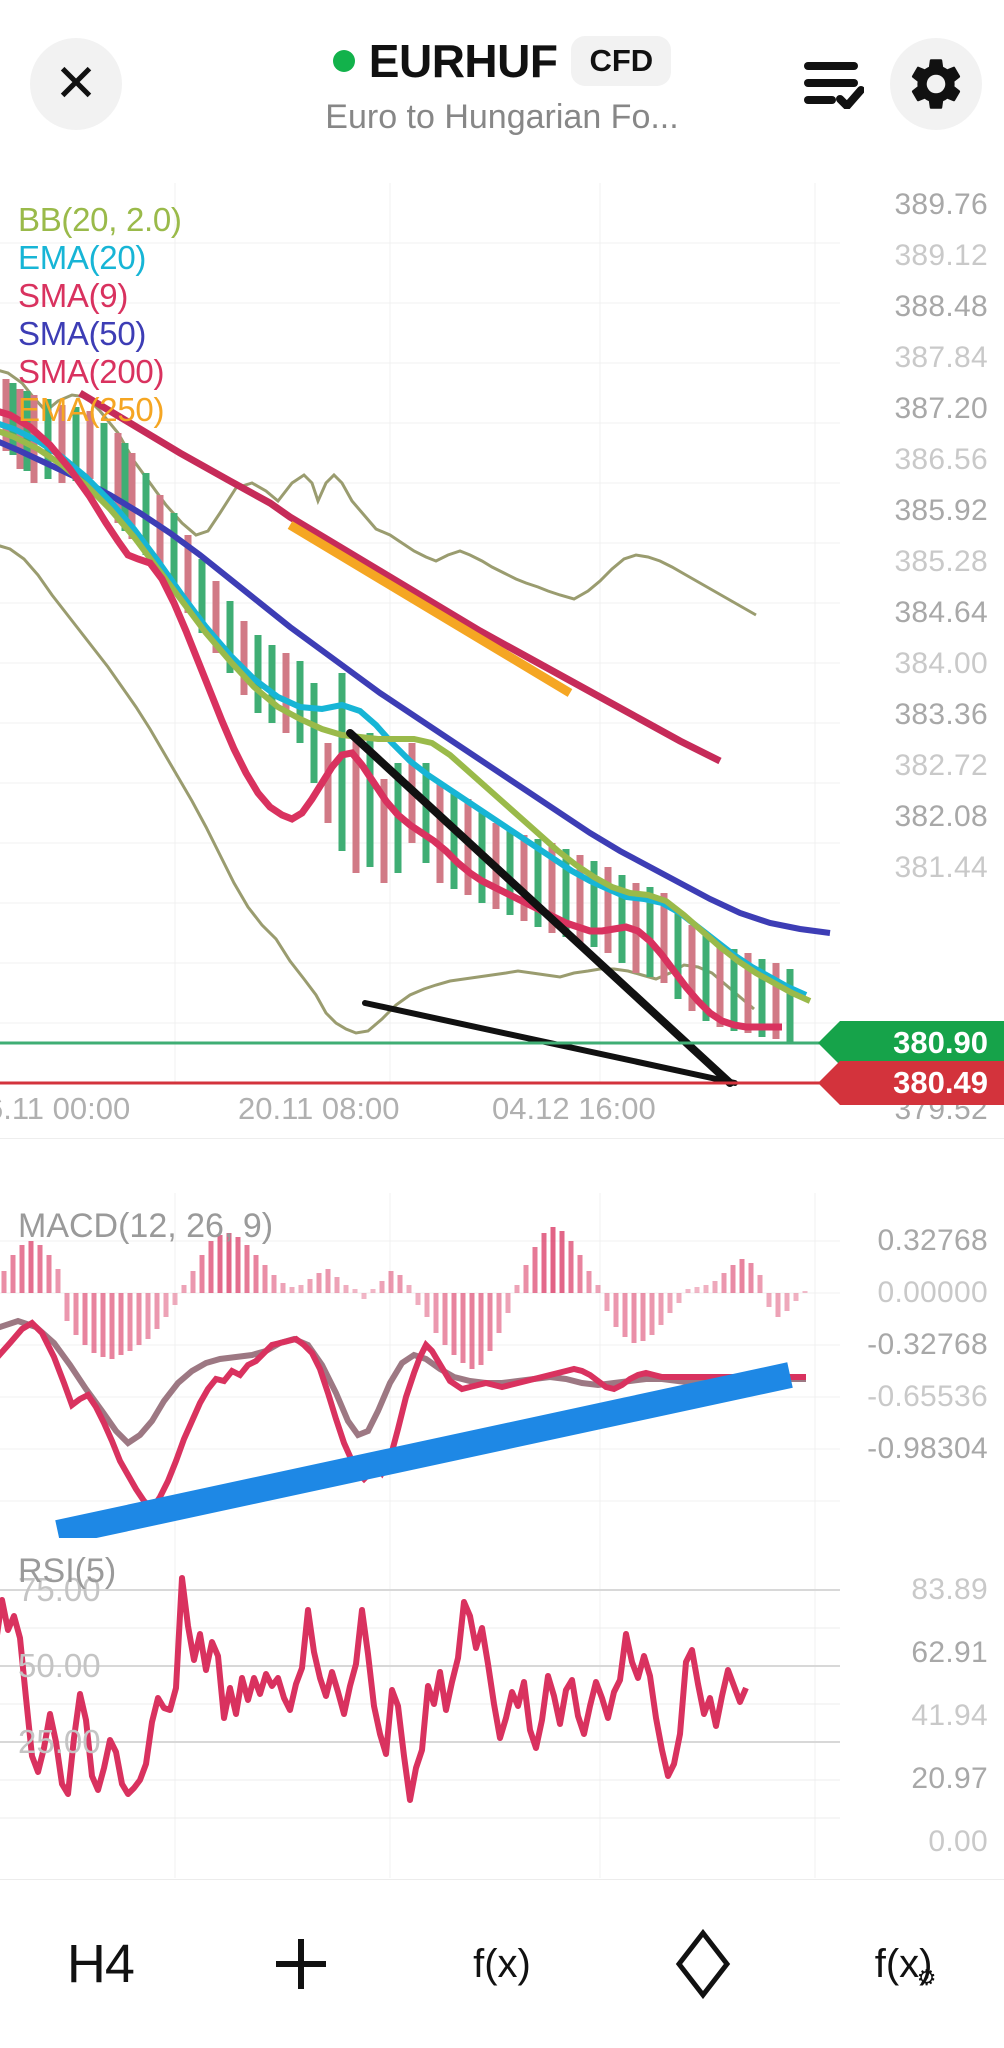 The width and height of the screenshot is (1004, 2048). Describe the element at coordinates (941, 663) in the screenshot. I see `price-tick-384-00: 384.00` at that location.